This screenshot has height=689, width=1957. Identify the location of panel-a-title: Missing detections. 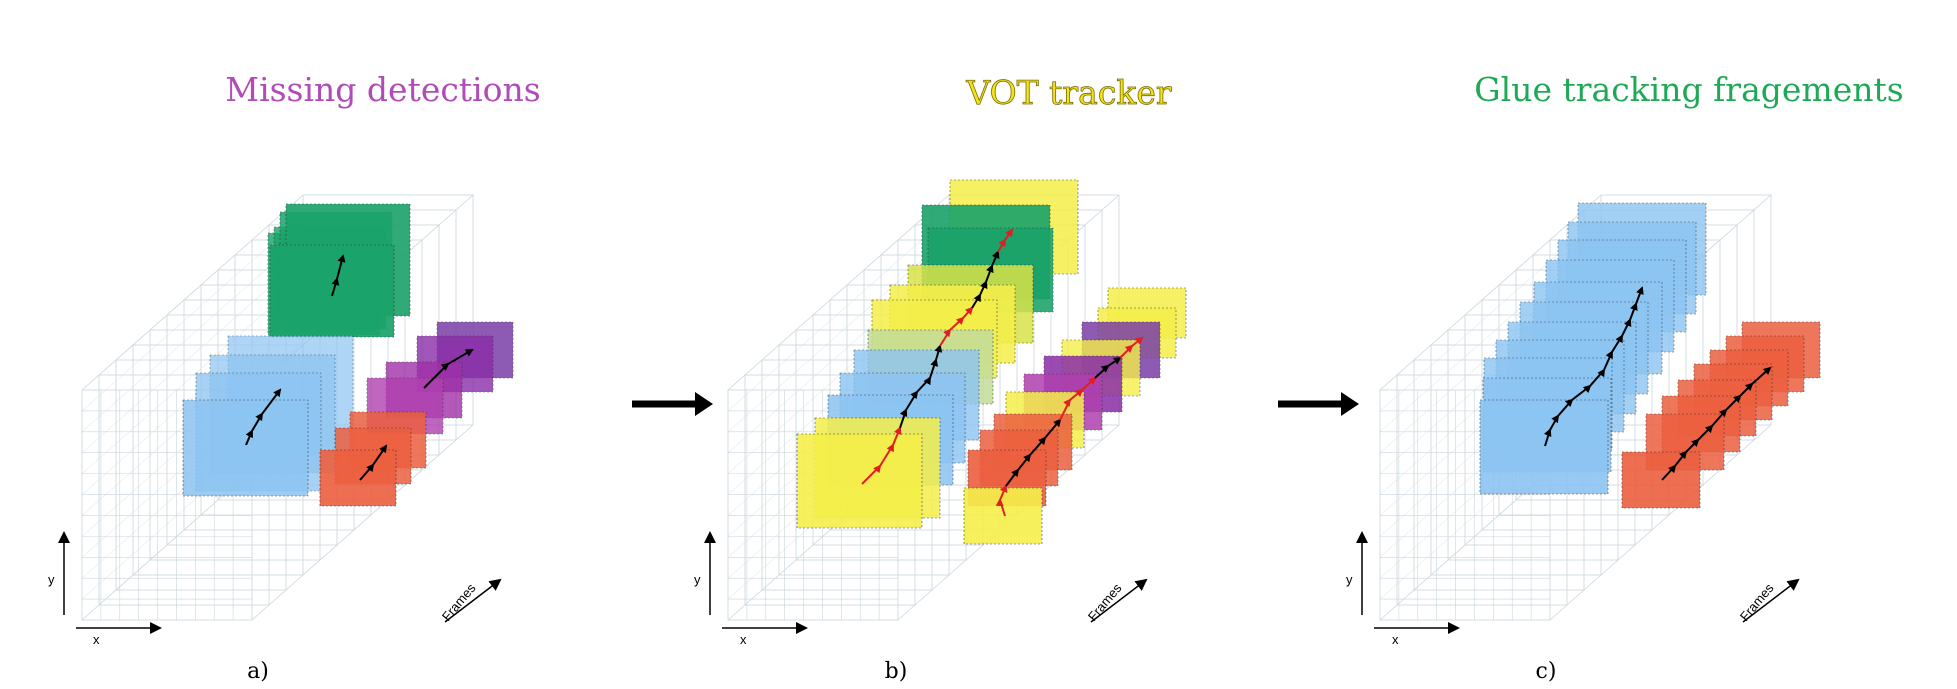
(382, 89).